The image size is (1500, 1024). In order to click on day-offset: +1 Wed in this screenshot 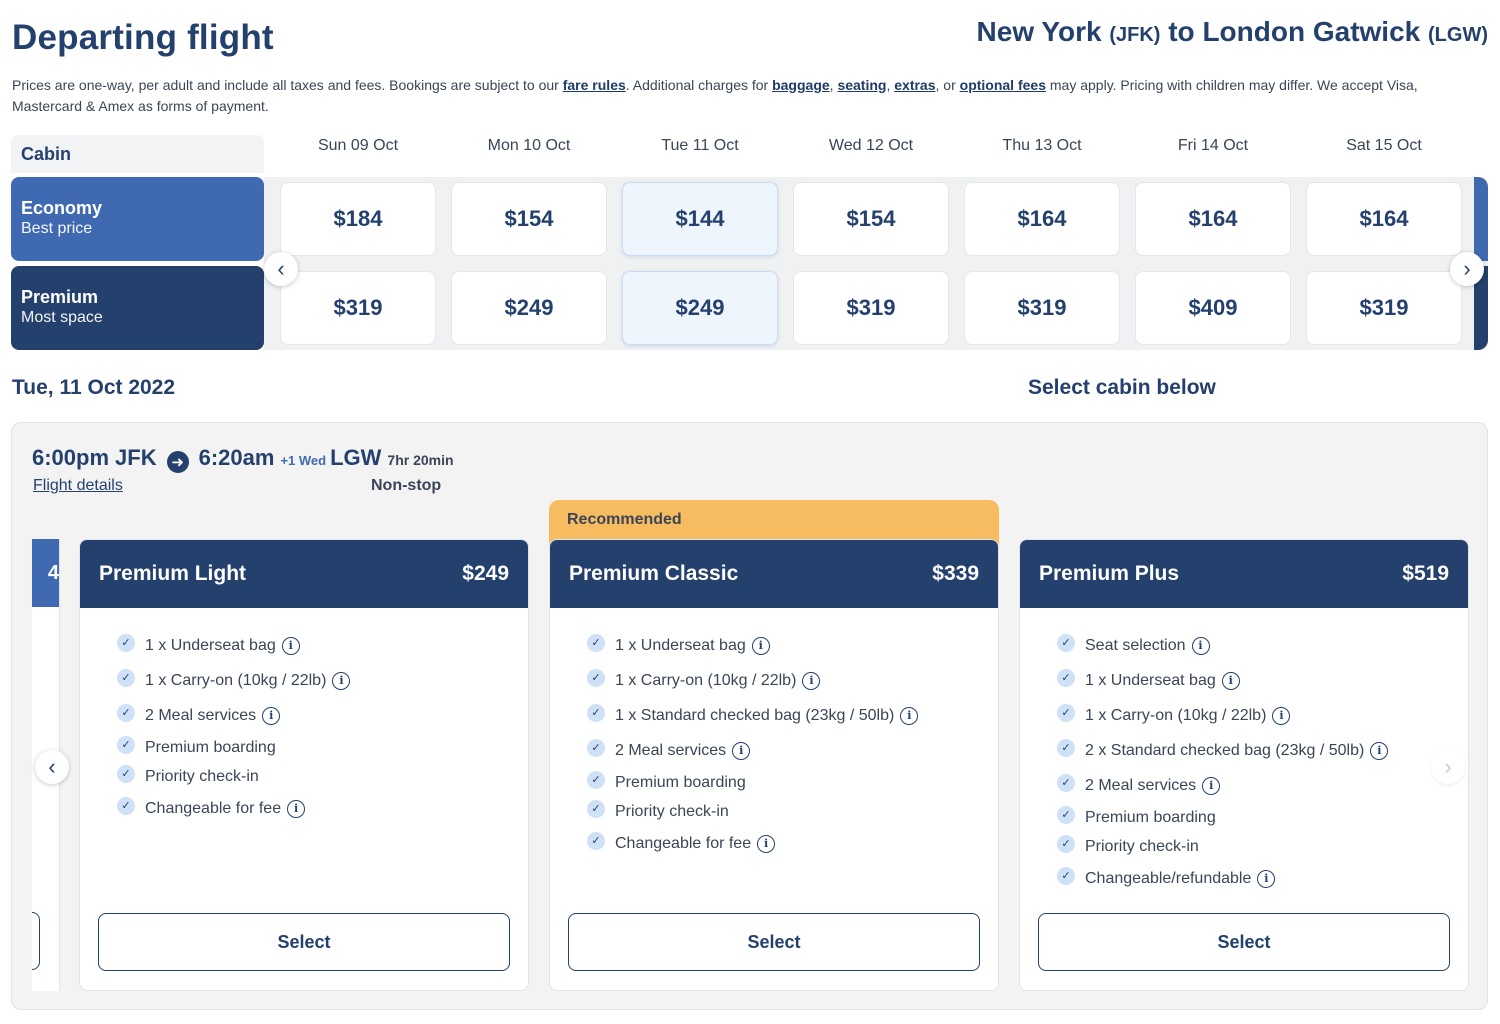, I will do `click(303, 460)`.